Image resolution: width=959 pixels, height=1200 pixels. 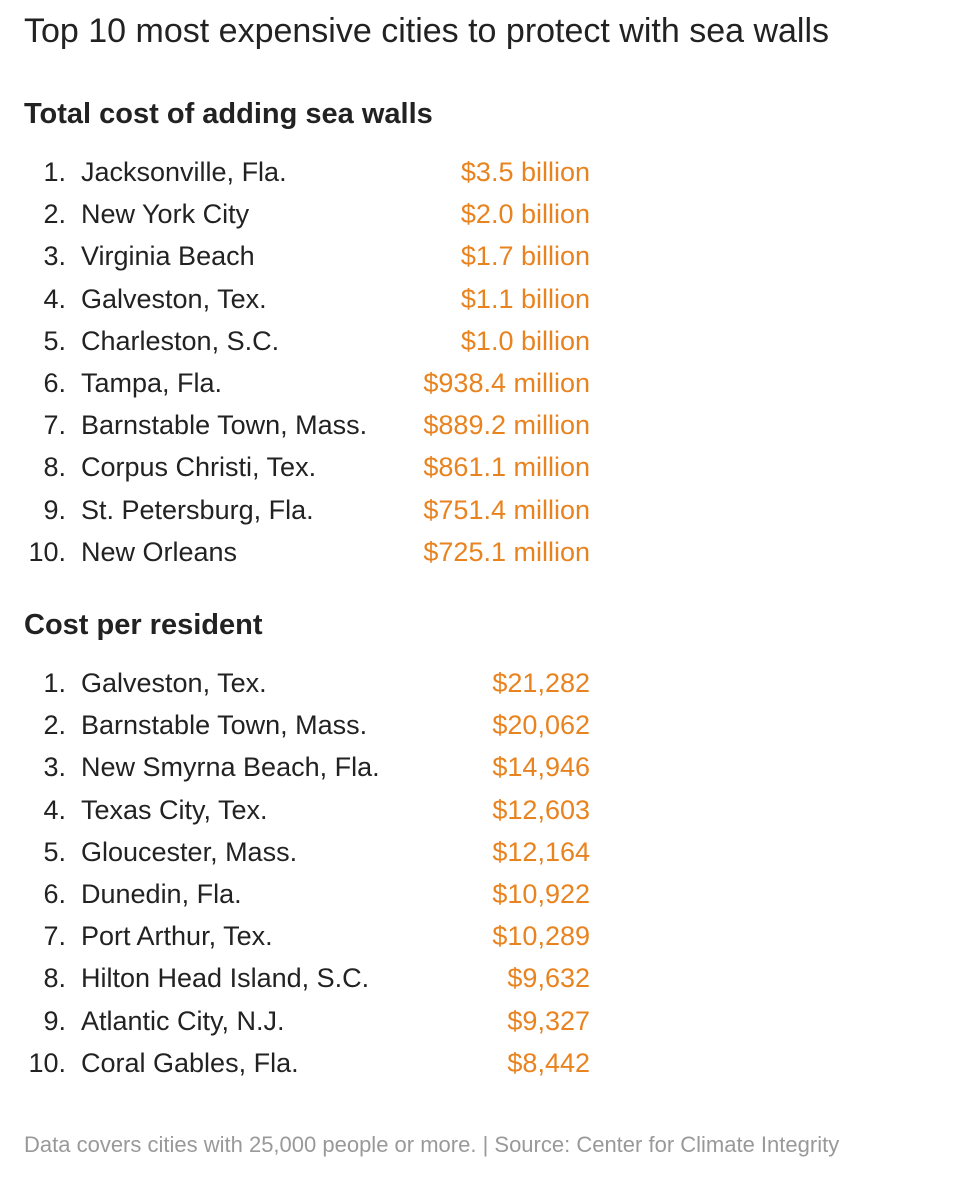 I want to click on city-name: New York City, so click(x=165, y=214).